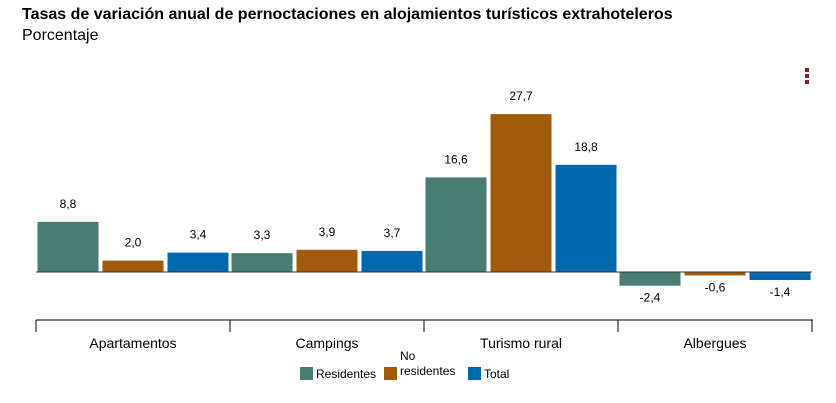 The width and height of the screenshot is (836, 403). Describe the element at coordinates (521, 343) in the screenshot. I see `x-tick-label-turismo-rural: Turismo rural` at that location.